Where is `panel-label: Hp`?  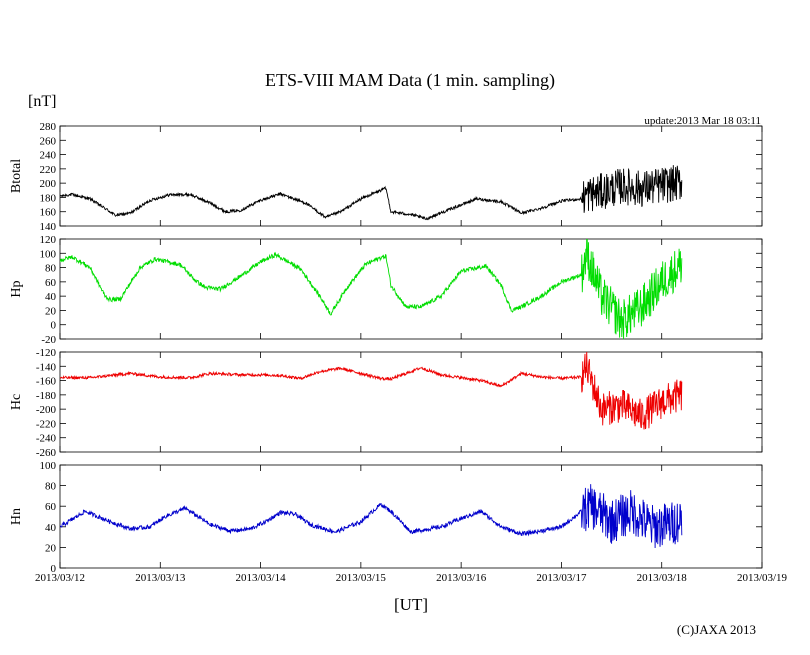 panel-label: Hp is located at coordinates (16, 288).